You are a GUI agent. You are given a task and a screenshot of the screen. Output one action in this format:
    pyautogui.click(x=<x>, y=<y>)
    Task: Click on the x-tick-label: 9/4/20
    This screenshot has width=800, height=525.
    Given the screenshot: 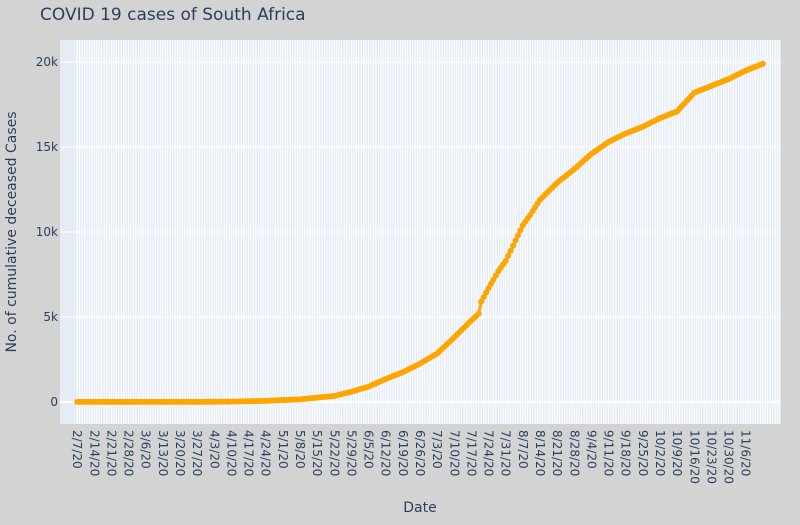 What is the action you would take?
    pyautogui.click(x=591, y=449)
    